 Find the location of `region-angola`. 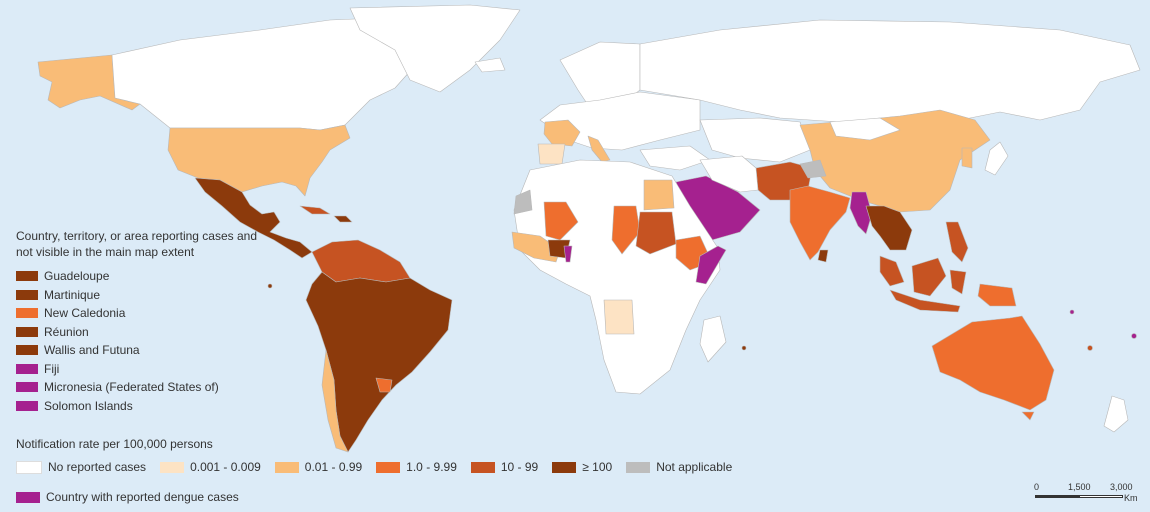

region-angola is located at coordinates (619, 317).